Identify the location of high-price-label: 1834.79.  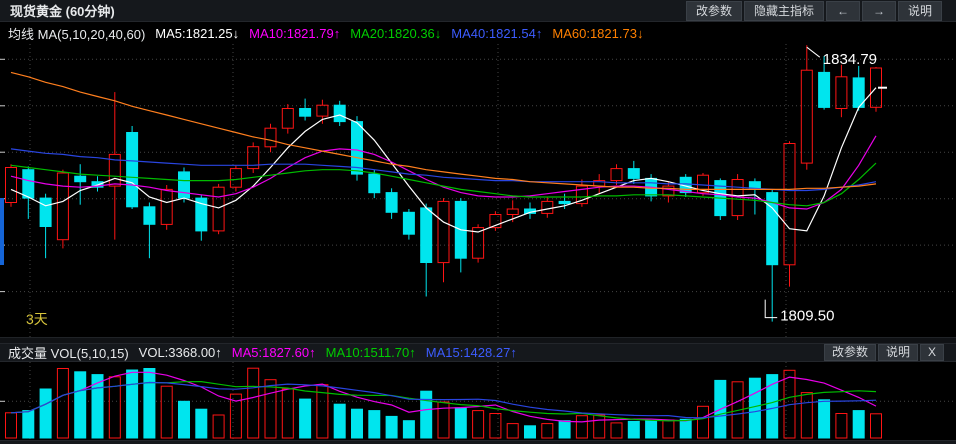
(850, 59).